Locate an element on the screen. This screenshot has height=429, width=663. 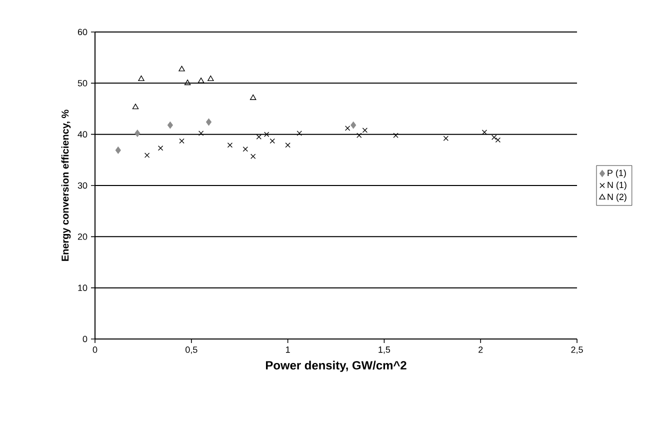
legend-label: N (1) is located at coordinates (617, 186).